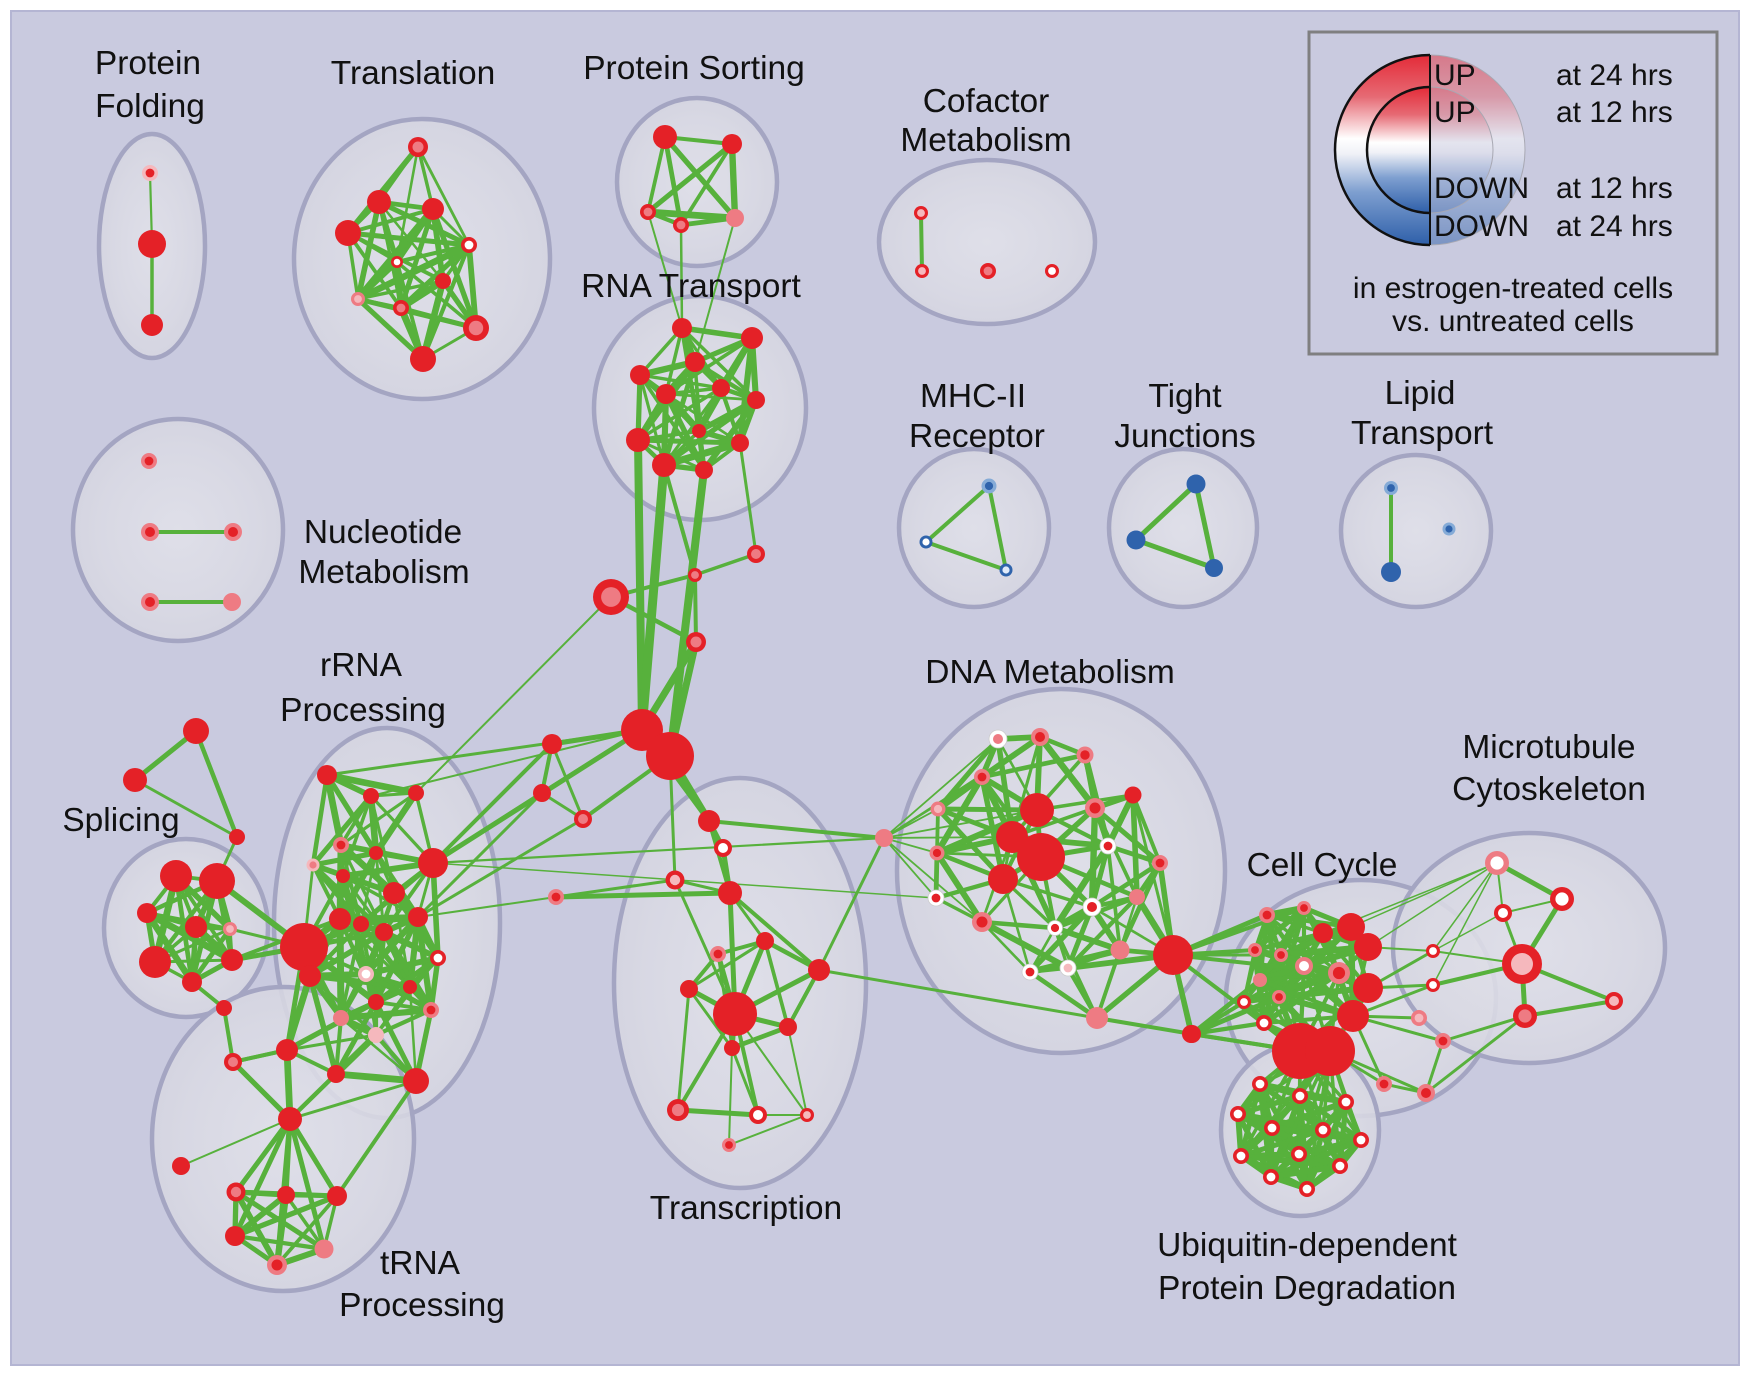  Describe the element at coordinates (1549, 789) in the screenshot. I see `svg-text: Cytoskeleton` at that location.